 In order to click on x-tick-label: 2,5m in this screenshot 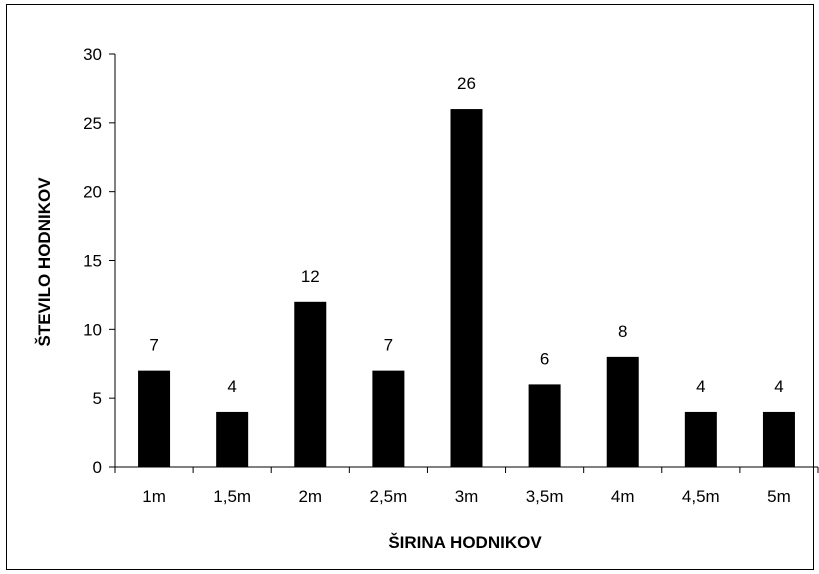, I will do `click(388, 496)`.